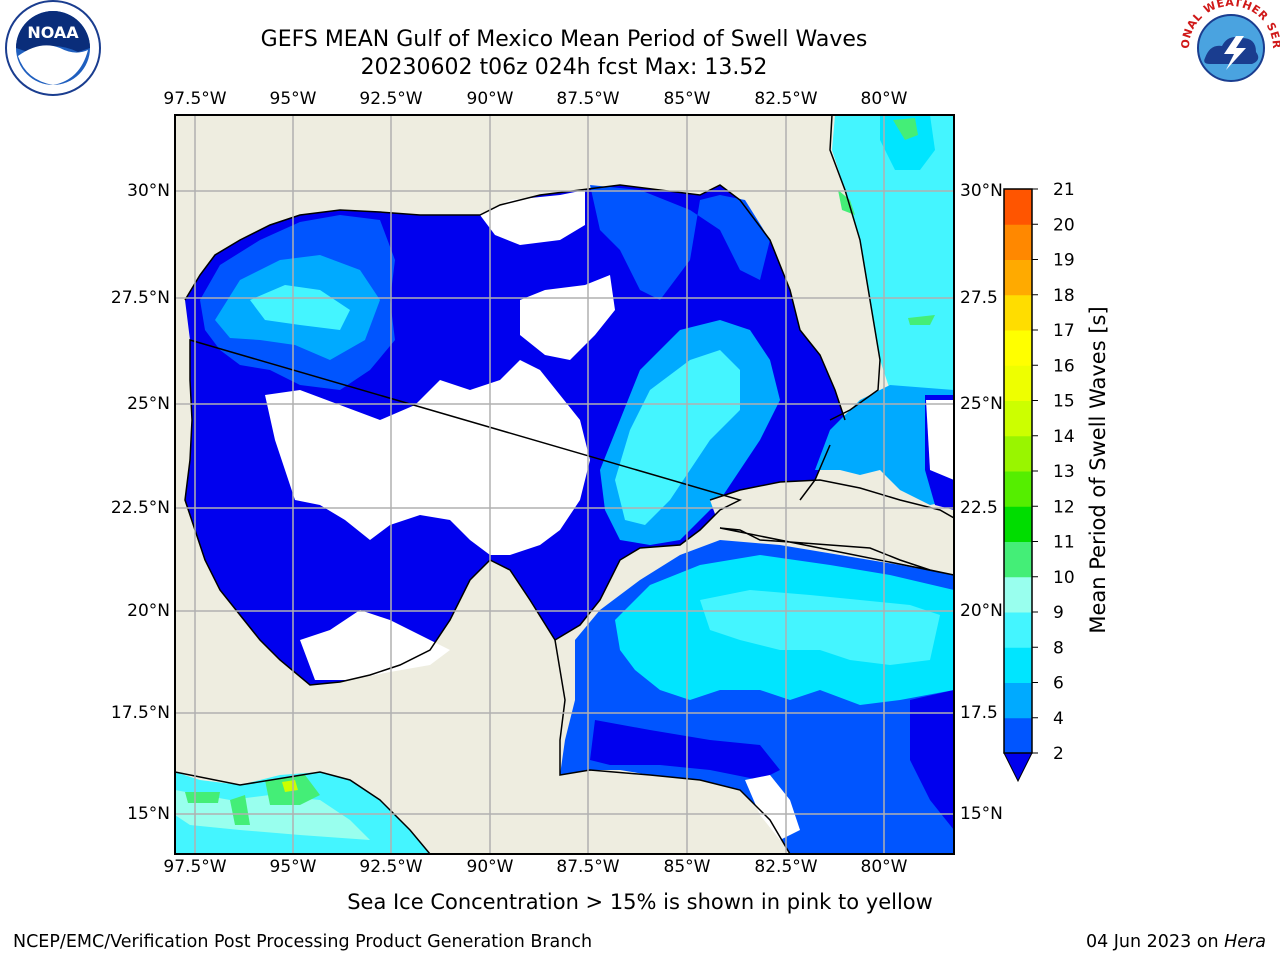 The image size is (1280, 960). I want to click on lon-tick-top: 90°W, so click(490, 99).